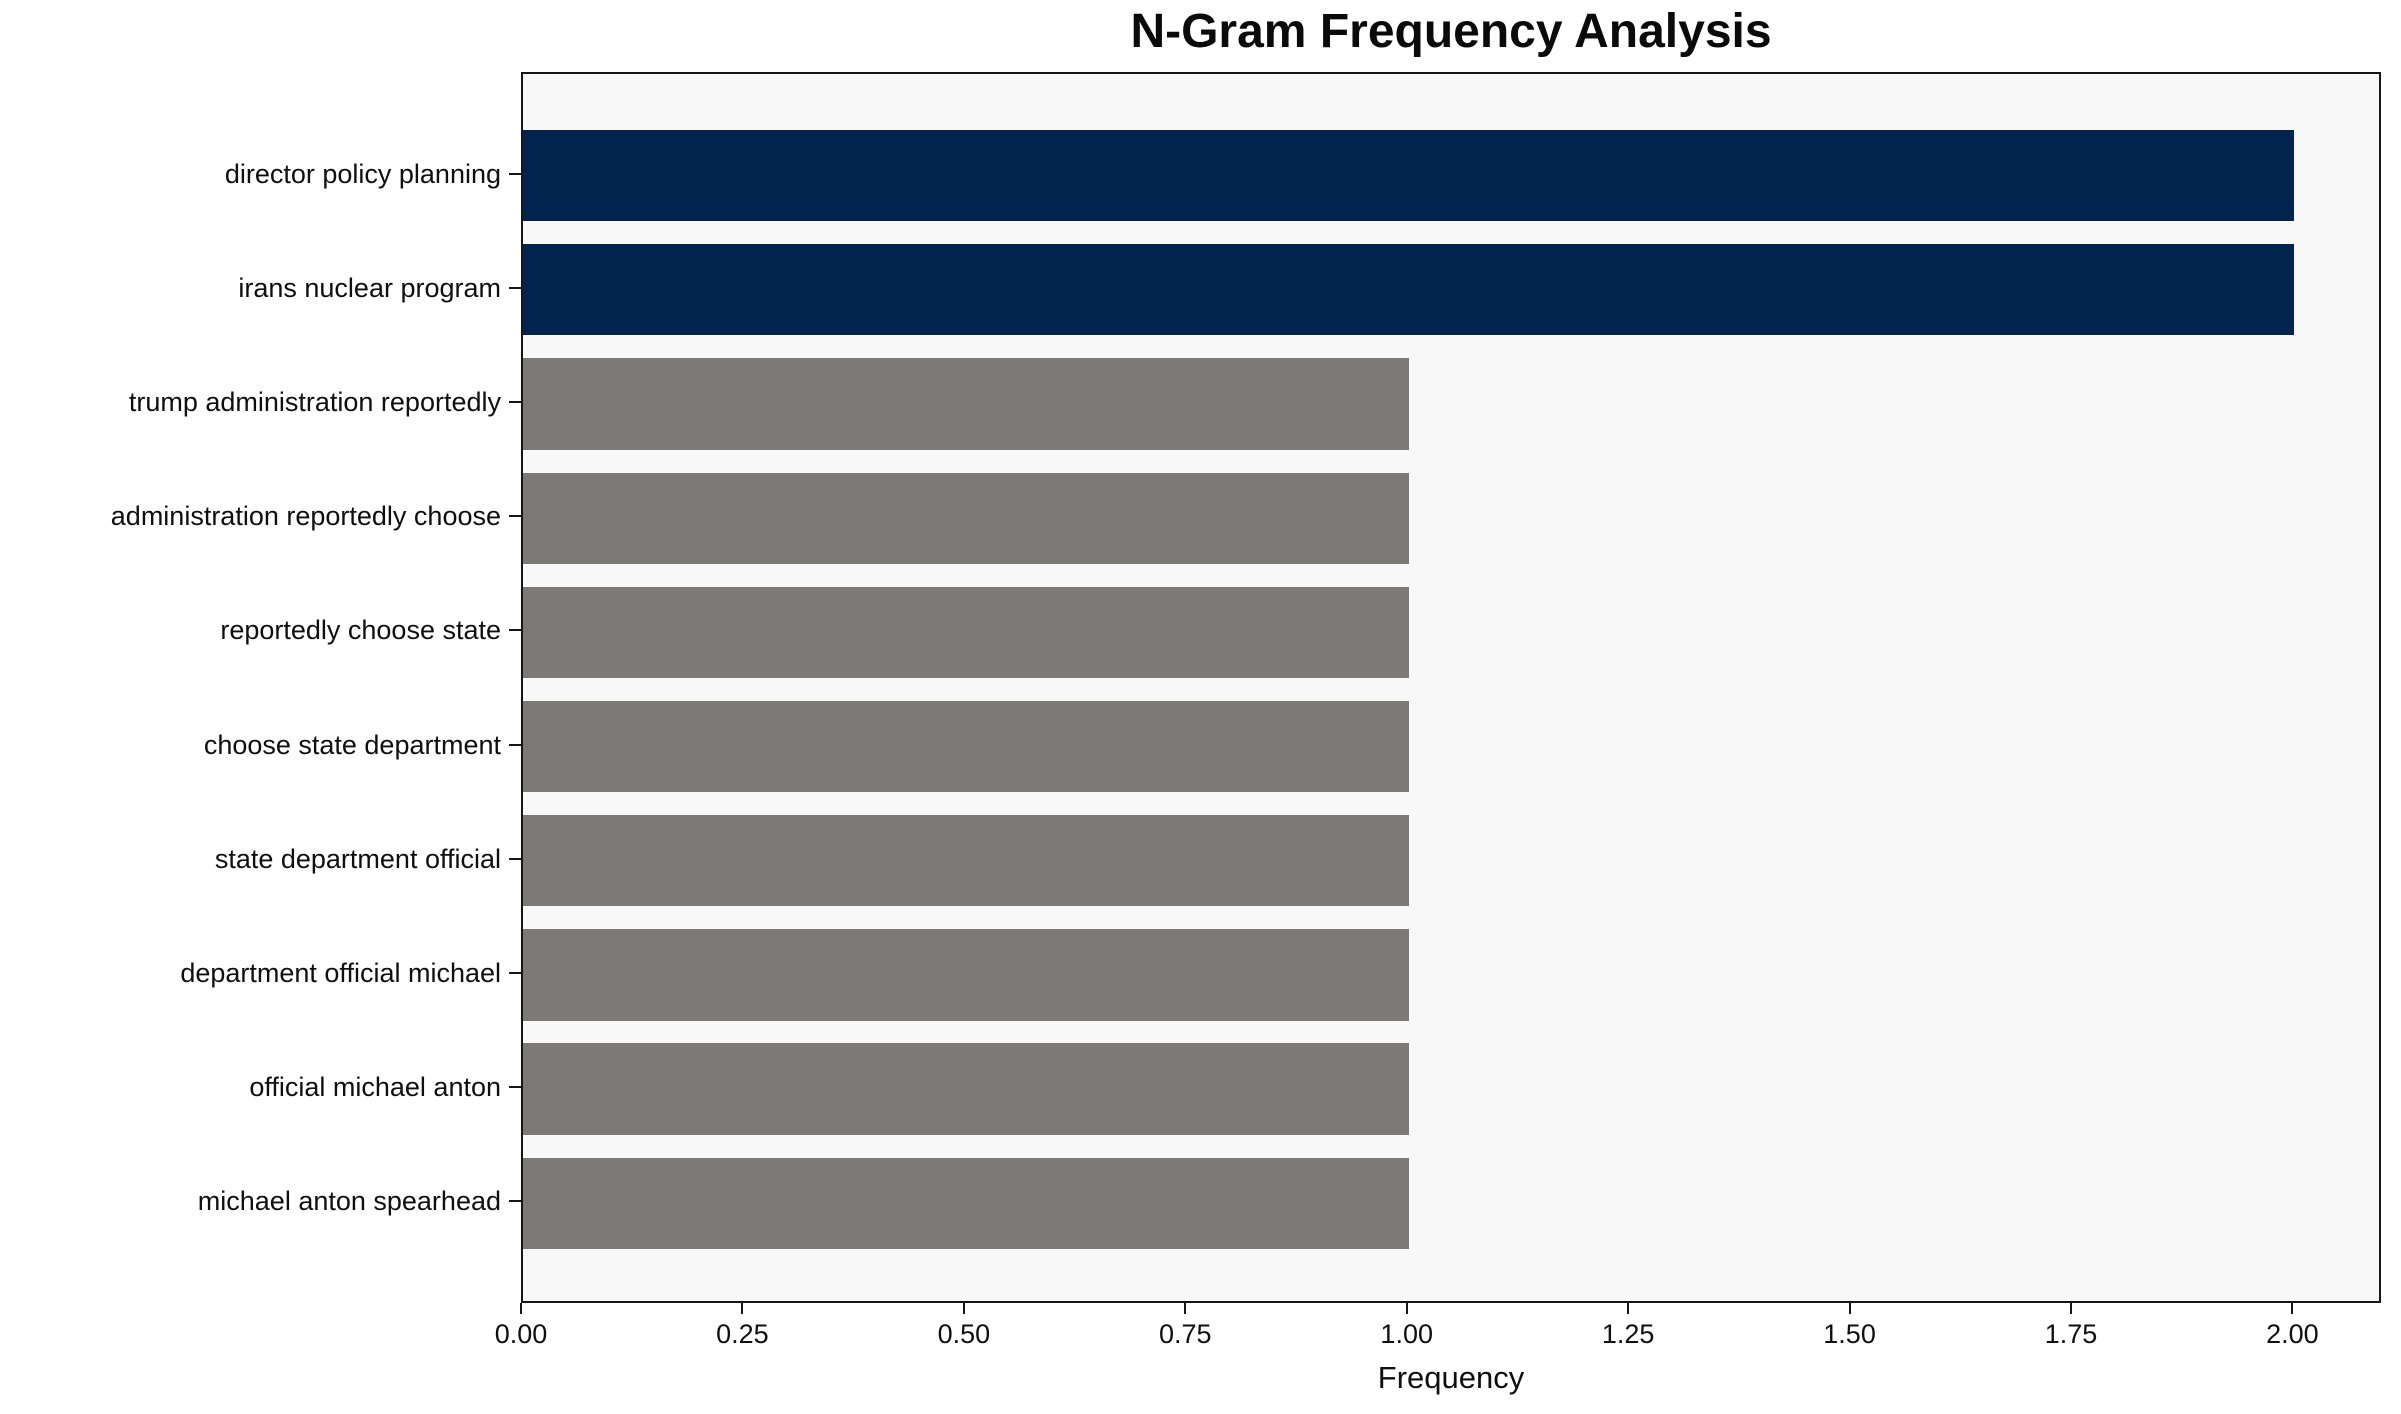 This screenshot has height=1414, width=2401. Describe the element at coordinates (1849, 1334) in the screenshot. I see `x-tick-label: 1.50` at that location.